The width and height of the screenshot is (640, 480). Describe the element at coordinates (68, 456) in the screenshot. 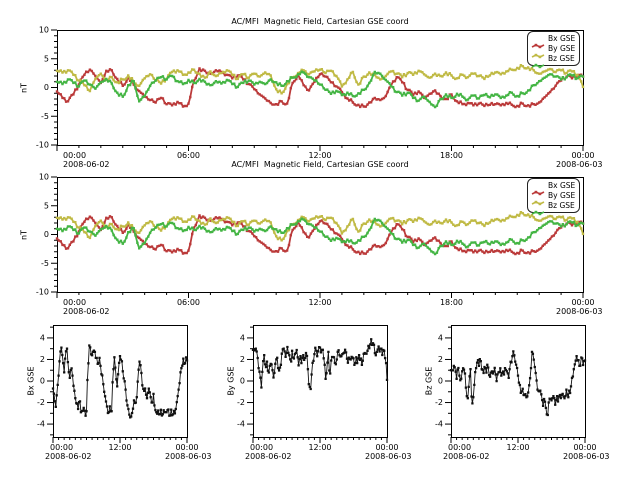

I see `bx-panel-x-date-label: 2008-06-02` at that location.